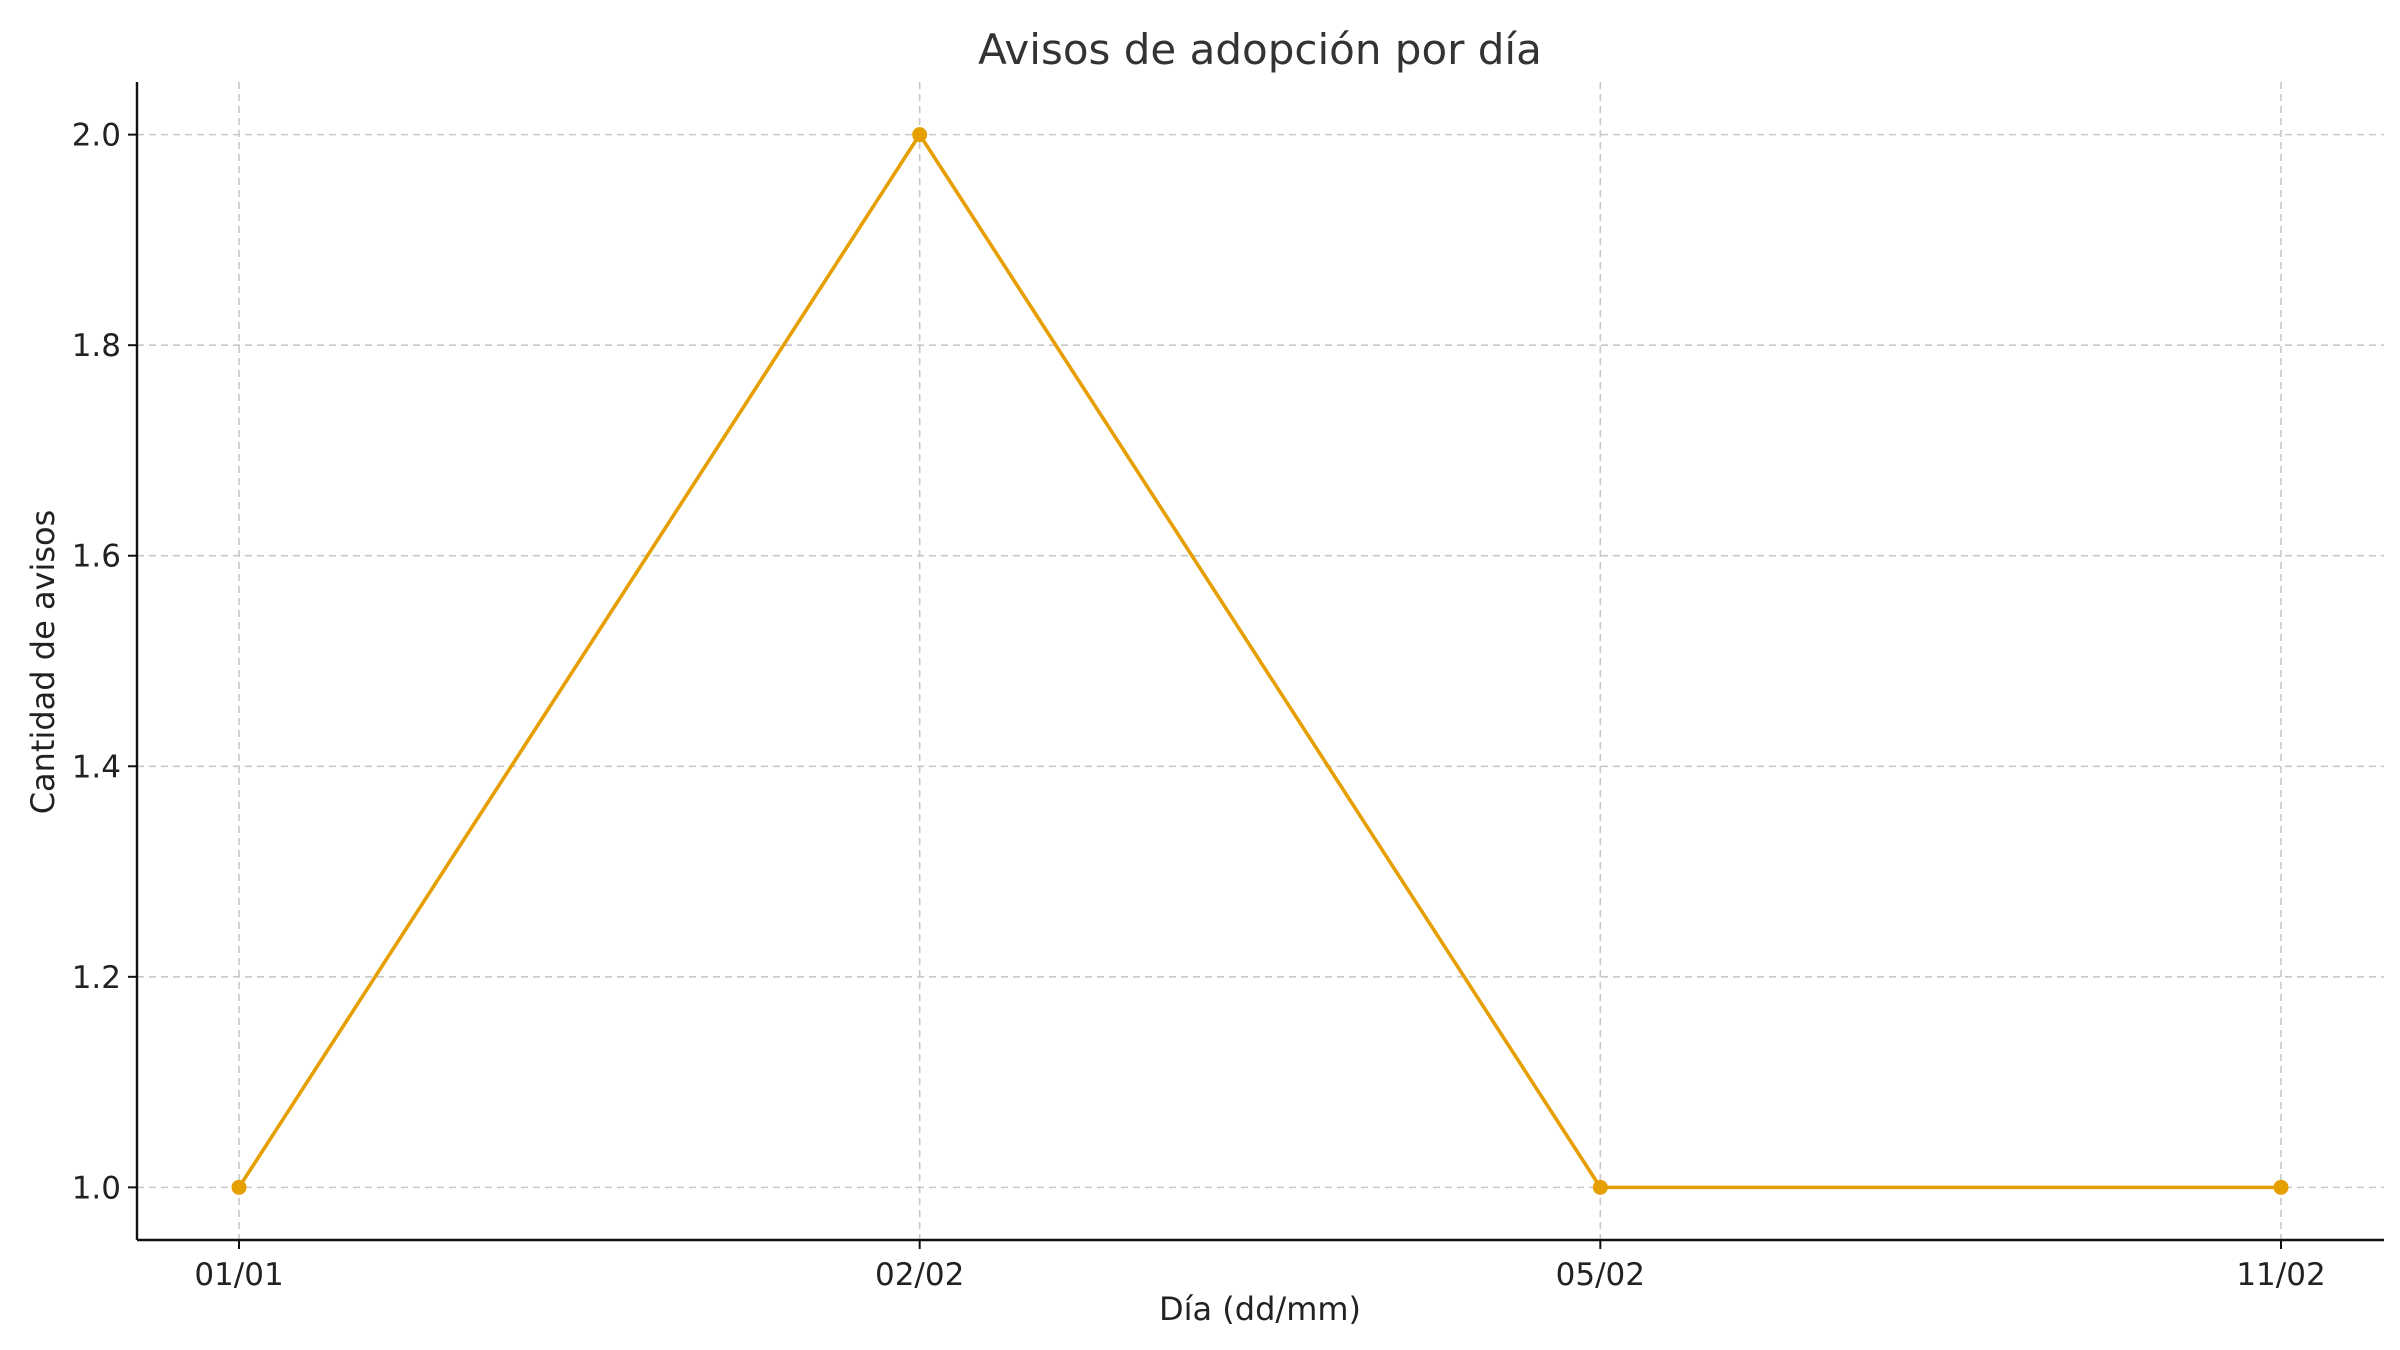 Image resolution: width=2400 pixels, height=1350 pixels. I want to click on y-tick-label: 2.0, so click(96, 136).